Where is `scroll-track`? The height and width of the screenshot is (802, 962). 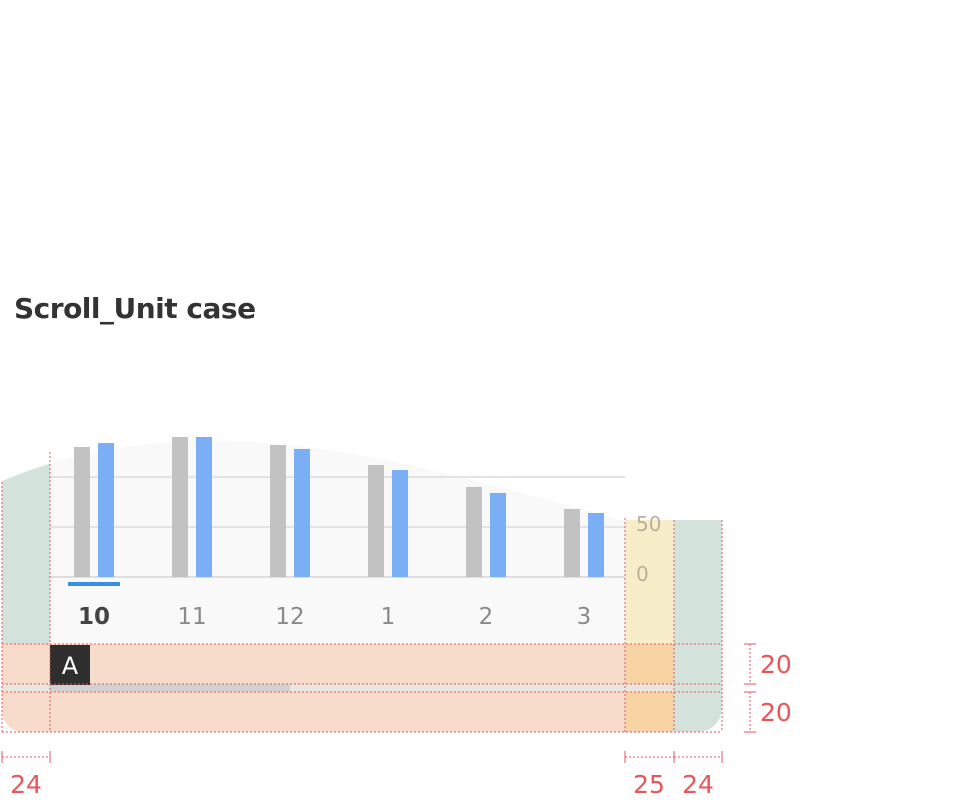
scroll-track is located at coordinates (338, 688).